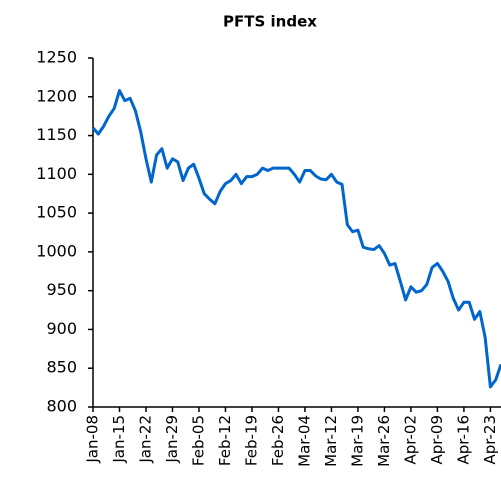 The width and height of the screenshot is (501, 498). What do you see at coordinates (61, 367) in the screenshot?
I see `y-tick-label: 850` at bounding box center [61, 367].